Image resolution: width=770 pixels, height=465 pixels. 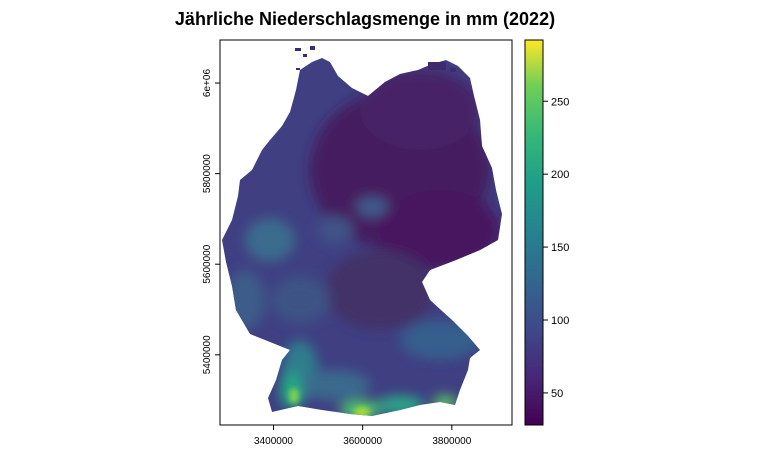 What do you see at coordinates (451, 441) in the screenshot?
I see `x-tick-label: 3800000` at bounding box center [451, 441].